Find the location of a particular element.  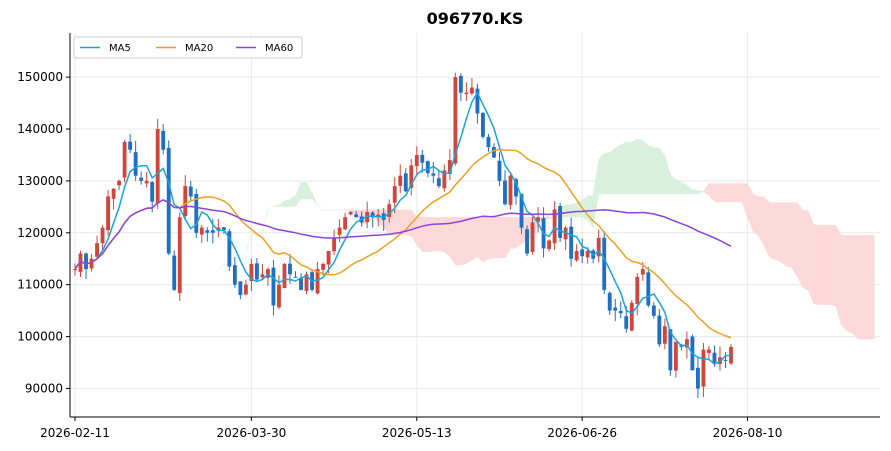

x-tick-label: 2026-03-30 is located at coordinates (252, 433).